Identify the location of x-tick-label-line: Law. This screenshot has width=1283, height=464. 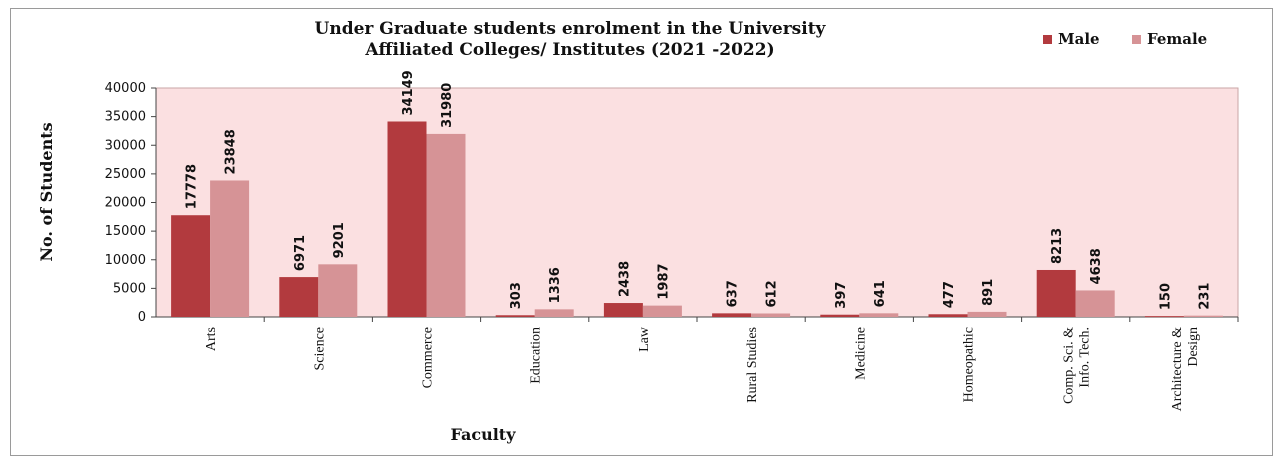
(644, 339).